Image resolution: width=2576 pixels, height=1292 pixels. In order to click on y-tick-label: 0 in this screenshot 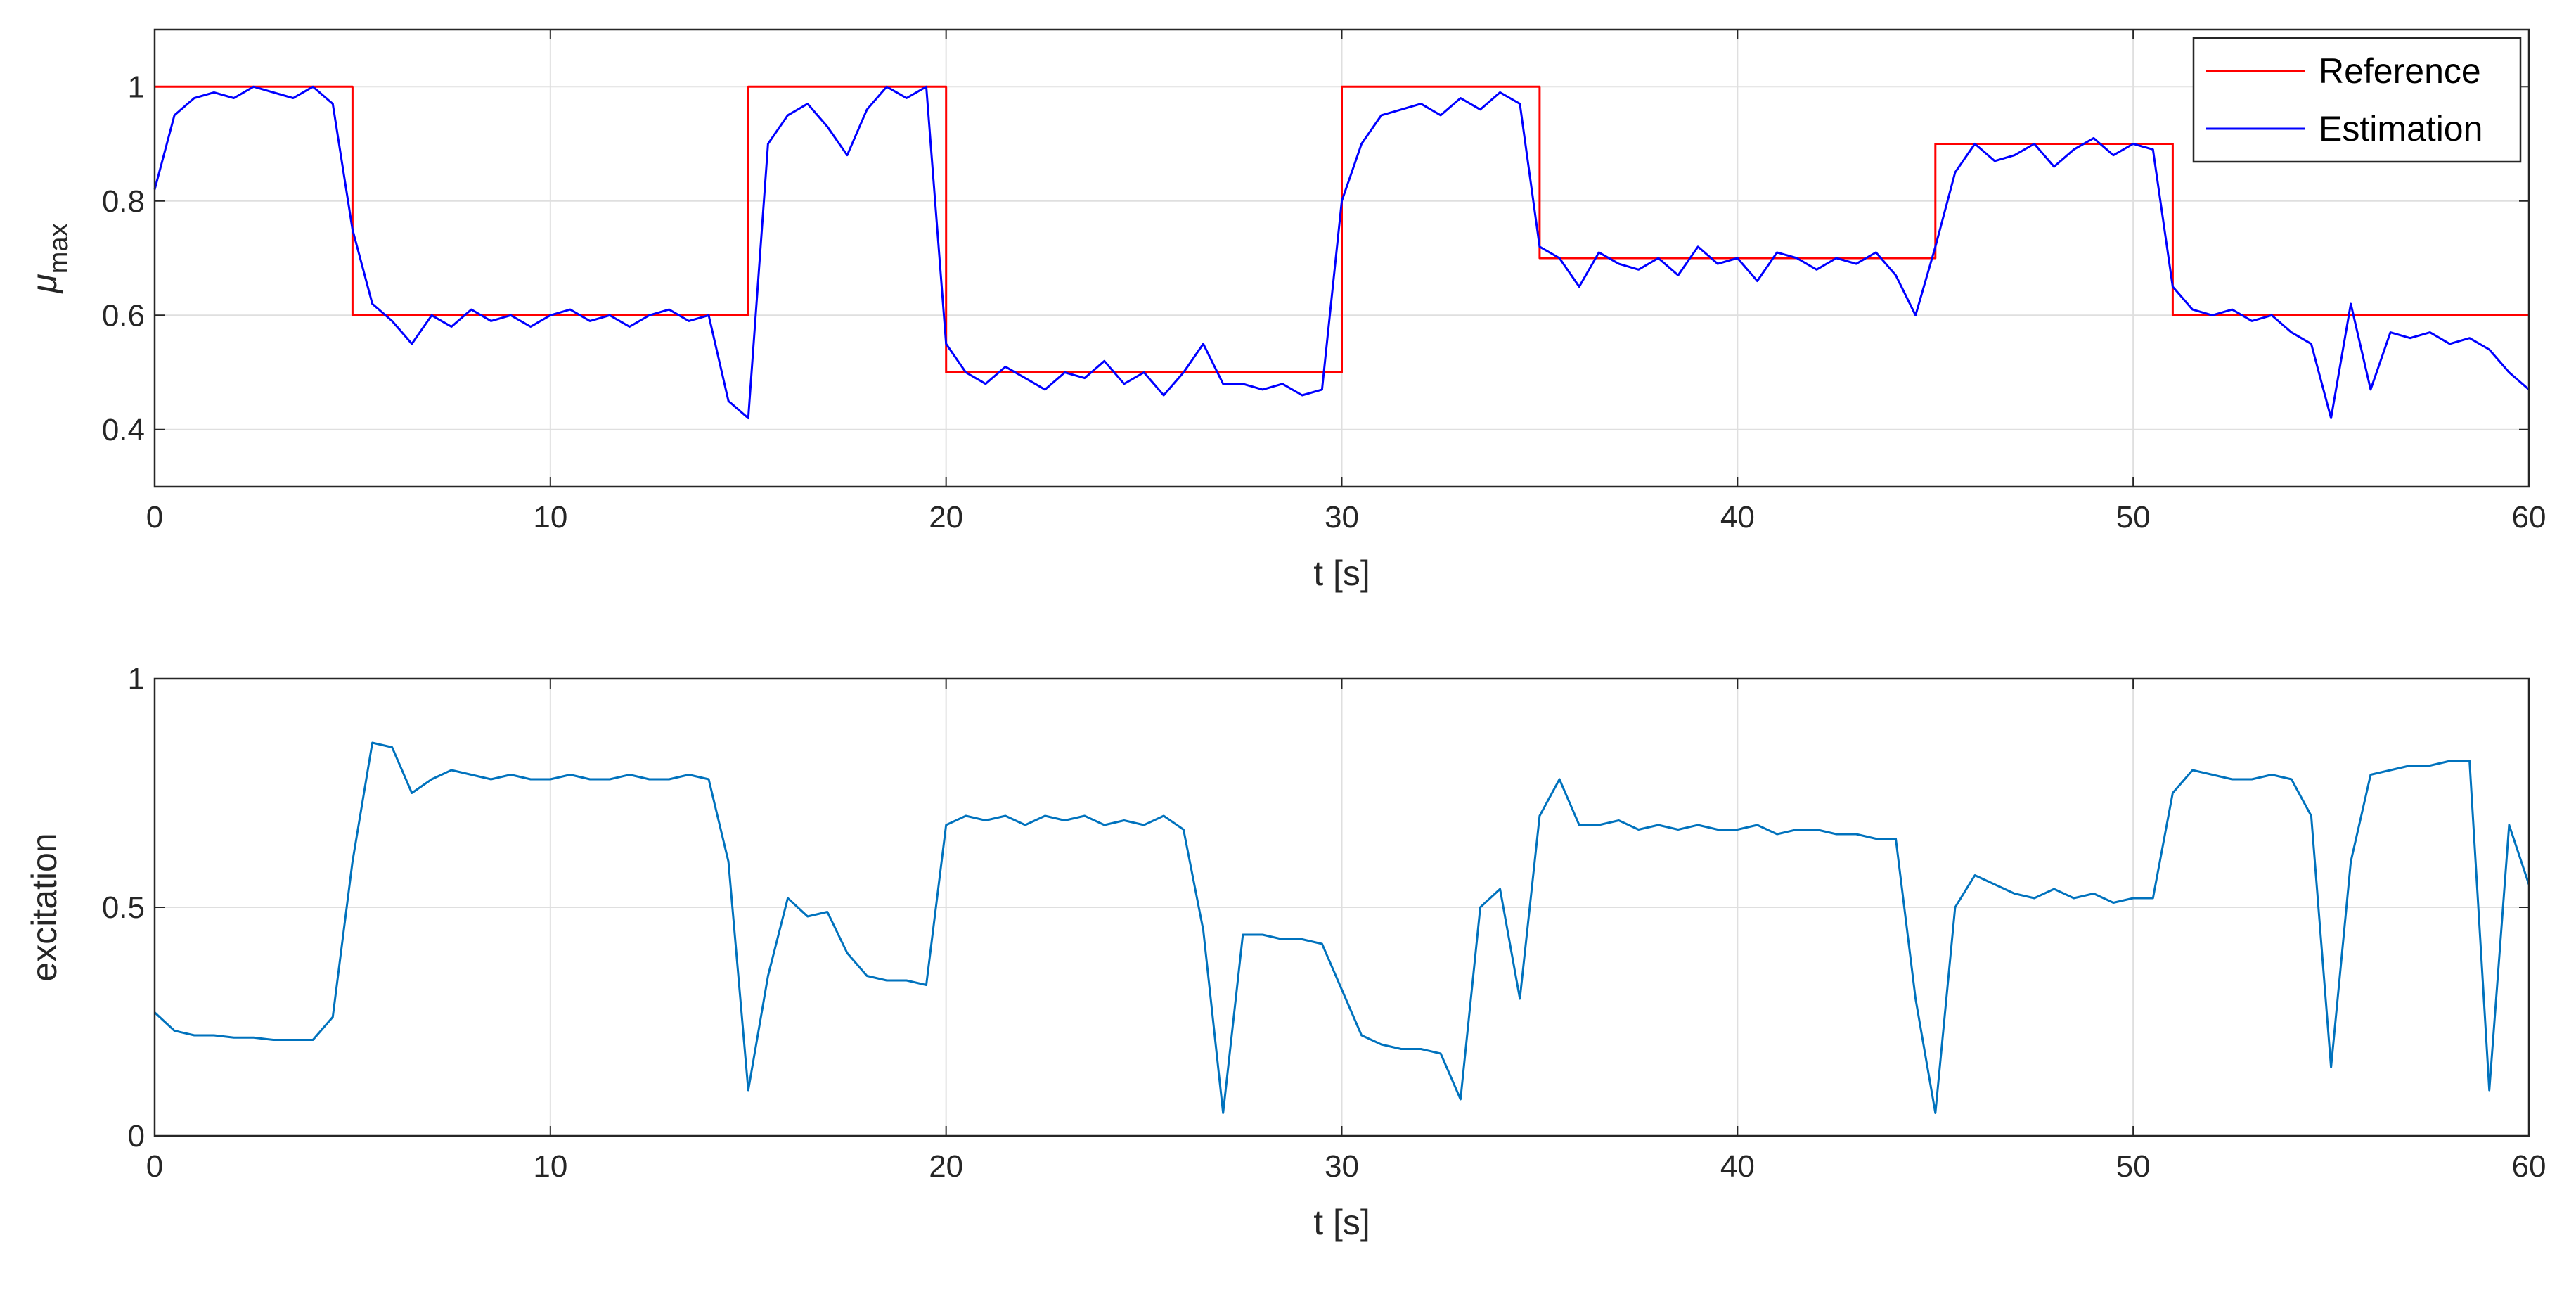, I will do `click(136, 1136)`.